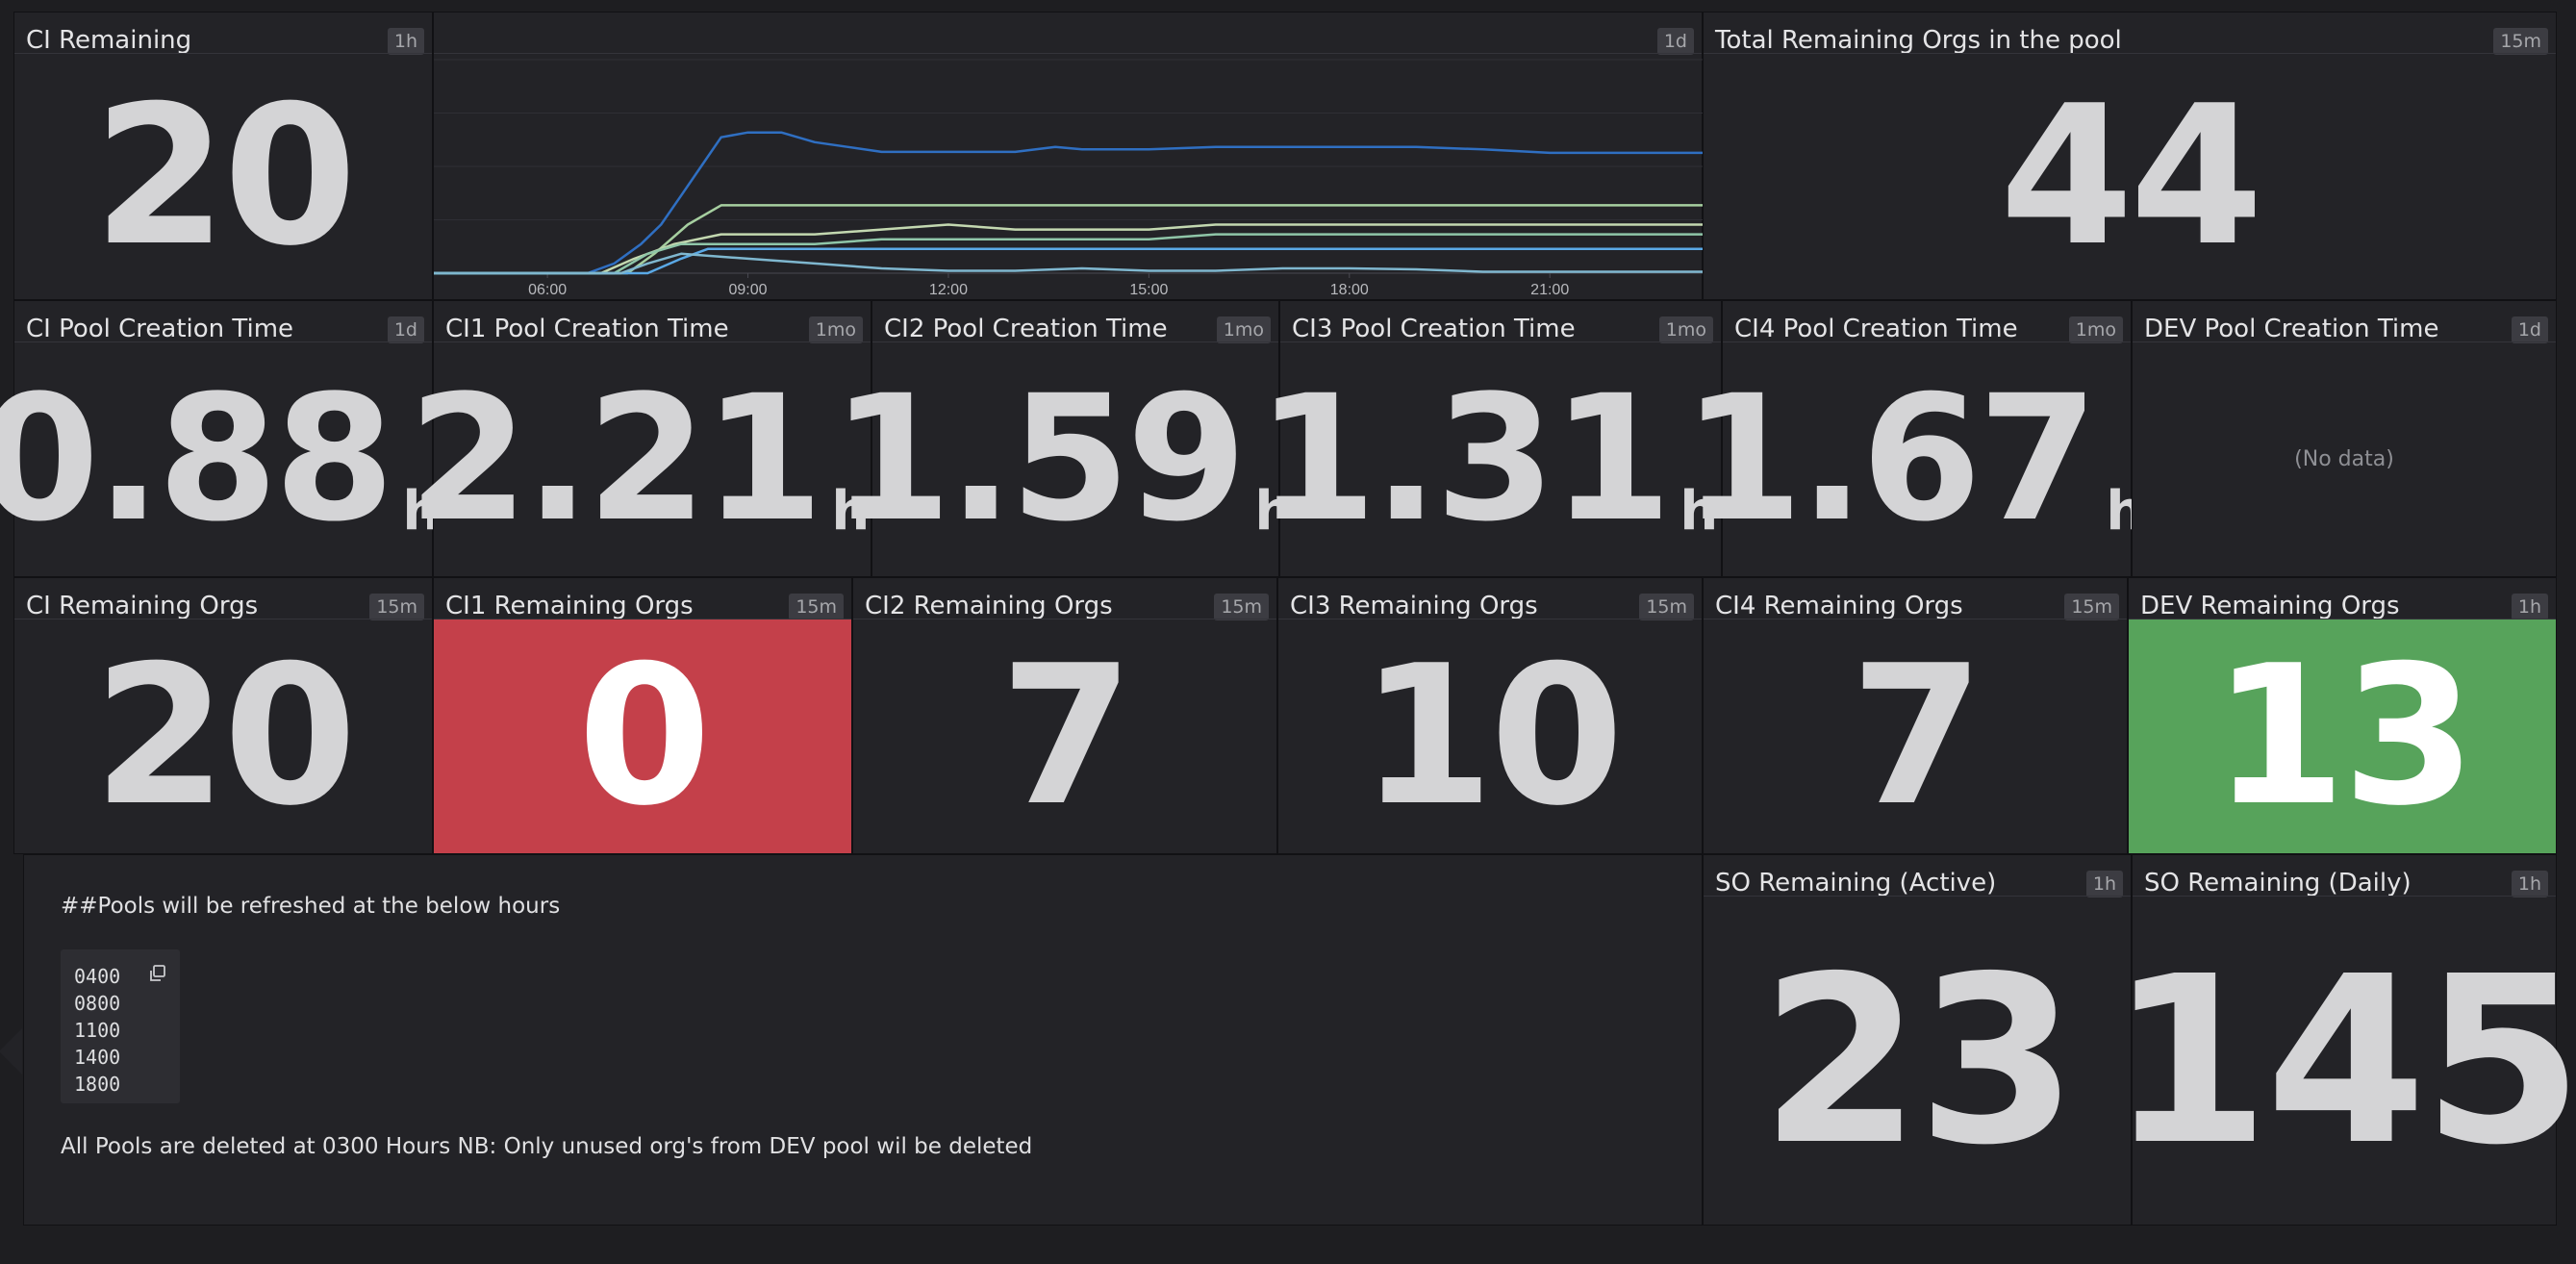 The height and width of the screenshot is (1264, 2576). I want to click on ci3-remaining-orgs-panel: CI3 Remaining Orgs 15m 10, so click(1490, 715).